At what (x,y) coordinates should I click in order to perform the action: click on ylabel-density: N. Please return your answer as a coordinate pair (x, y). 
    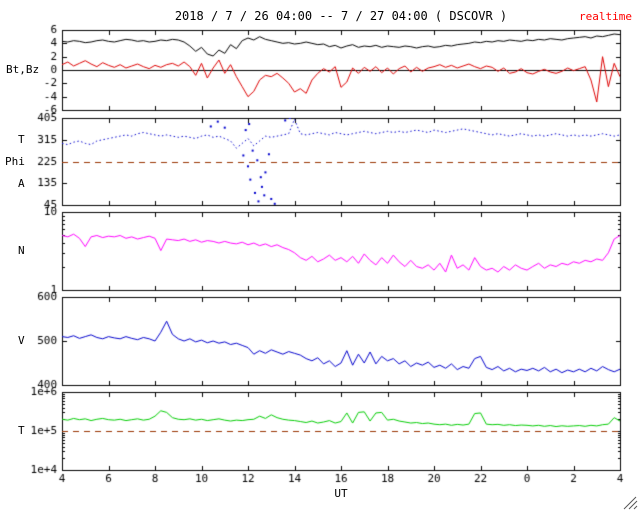
    Looking at the image, I should click on (21, 250).